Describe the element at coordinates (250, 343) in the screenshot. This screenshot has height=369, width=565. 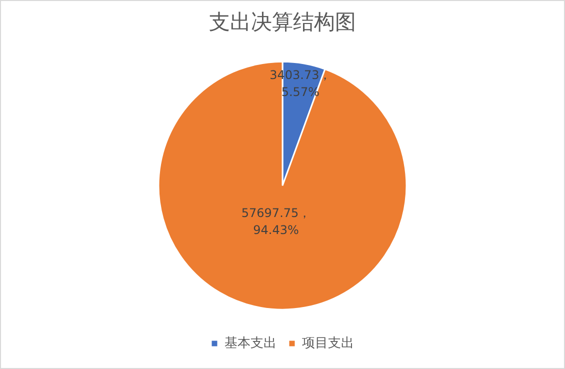
I see `legend-label: 基本支出` at that location.